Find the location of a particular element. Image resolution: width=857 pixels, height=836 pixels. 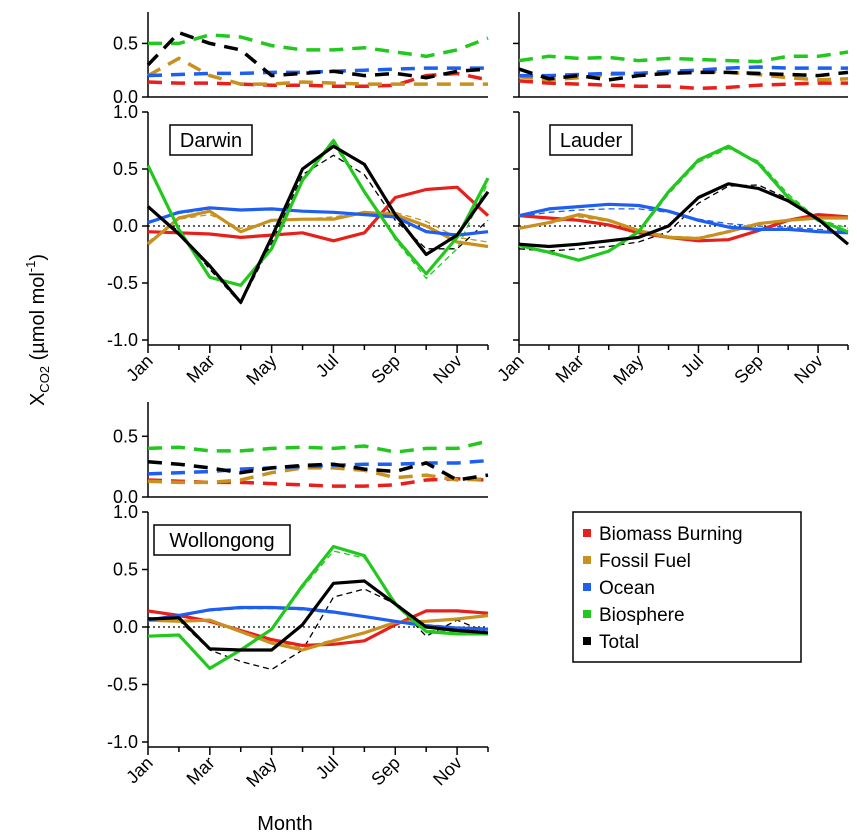

legend-label: Biosphere is located at coordinates (642, 615).